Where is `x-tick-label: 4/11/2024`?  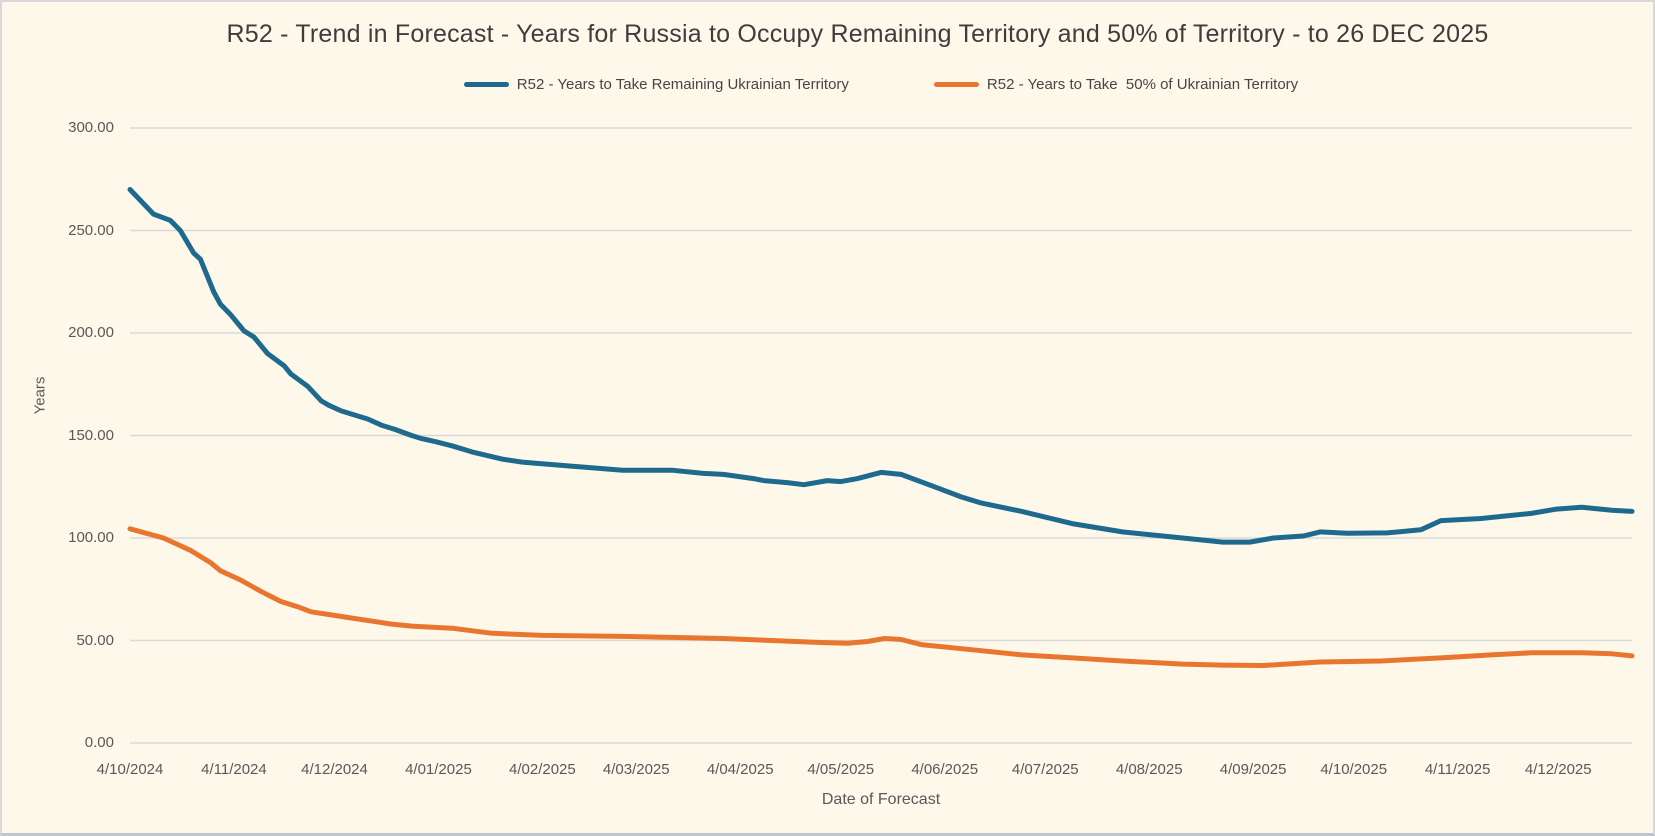 x-tick-label: 4/11/2024 is located at coordinates (234, 769).